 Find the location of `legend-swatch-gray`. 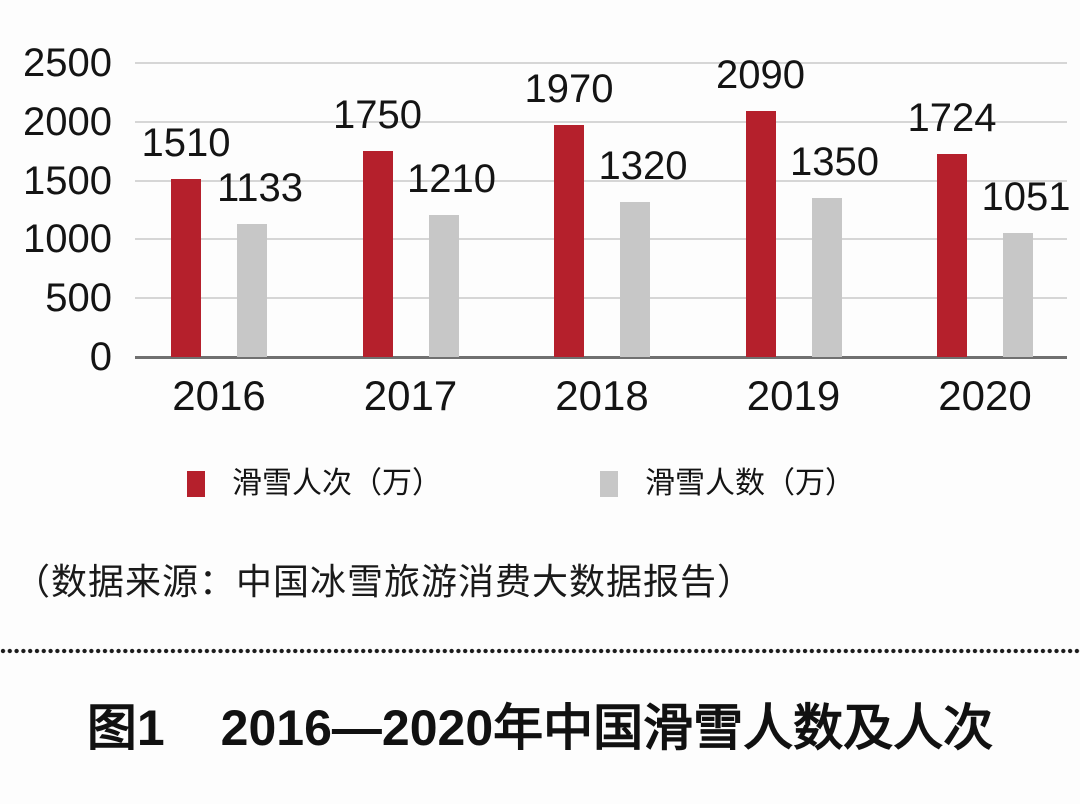

legend-swatch-gray is located at coordinates (609, 484).